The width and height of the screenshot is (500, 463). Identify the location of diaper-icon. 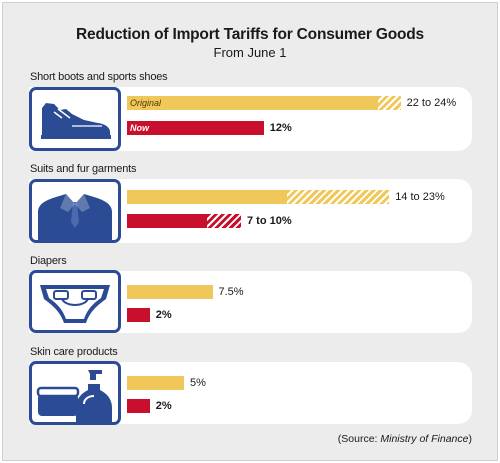
(75, 304).